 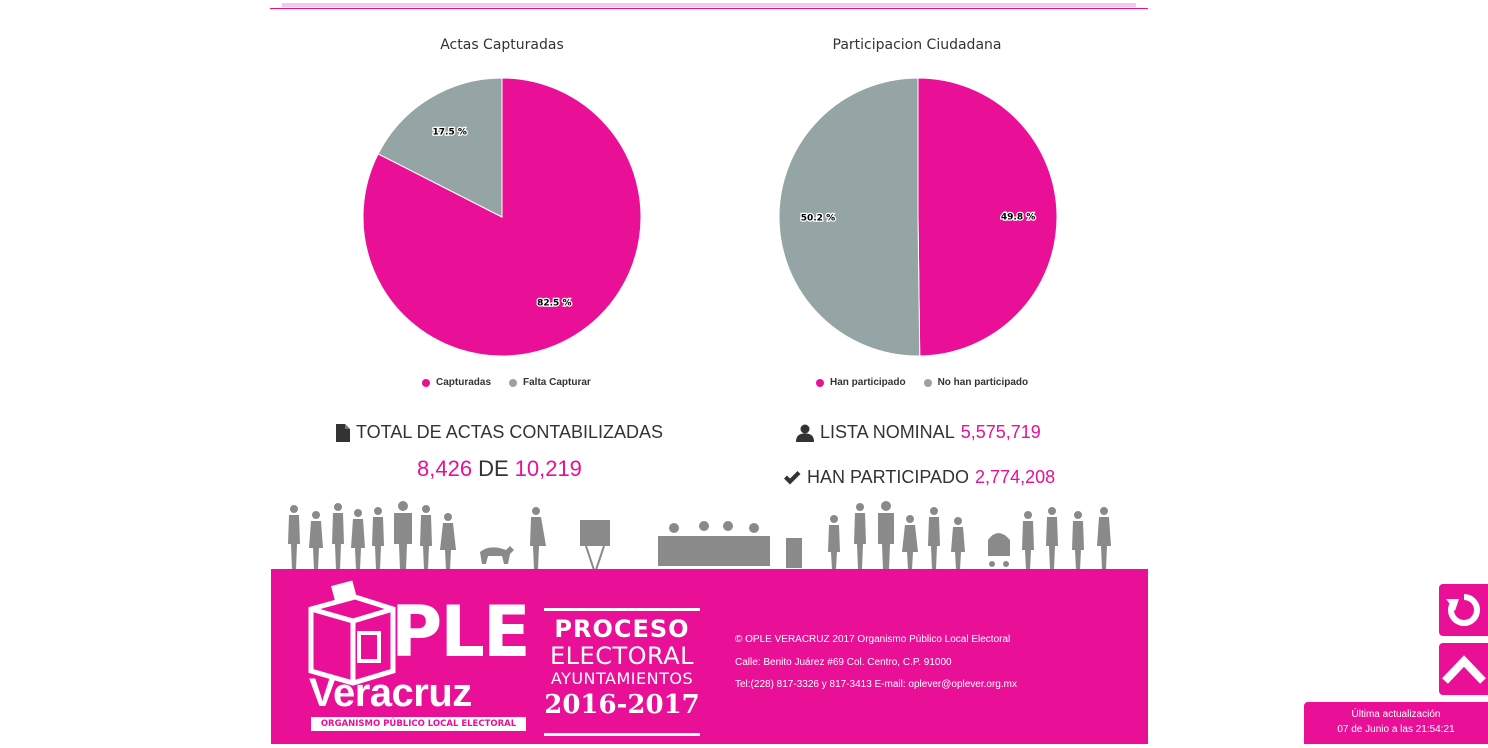 I want to click on logo-org-text: ORGANISMO PÚBLICO LOCAL ELECTORAL, so click(x=418, y=724).